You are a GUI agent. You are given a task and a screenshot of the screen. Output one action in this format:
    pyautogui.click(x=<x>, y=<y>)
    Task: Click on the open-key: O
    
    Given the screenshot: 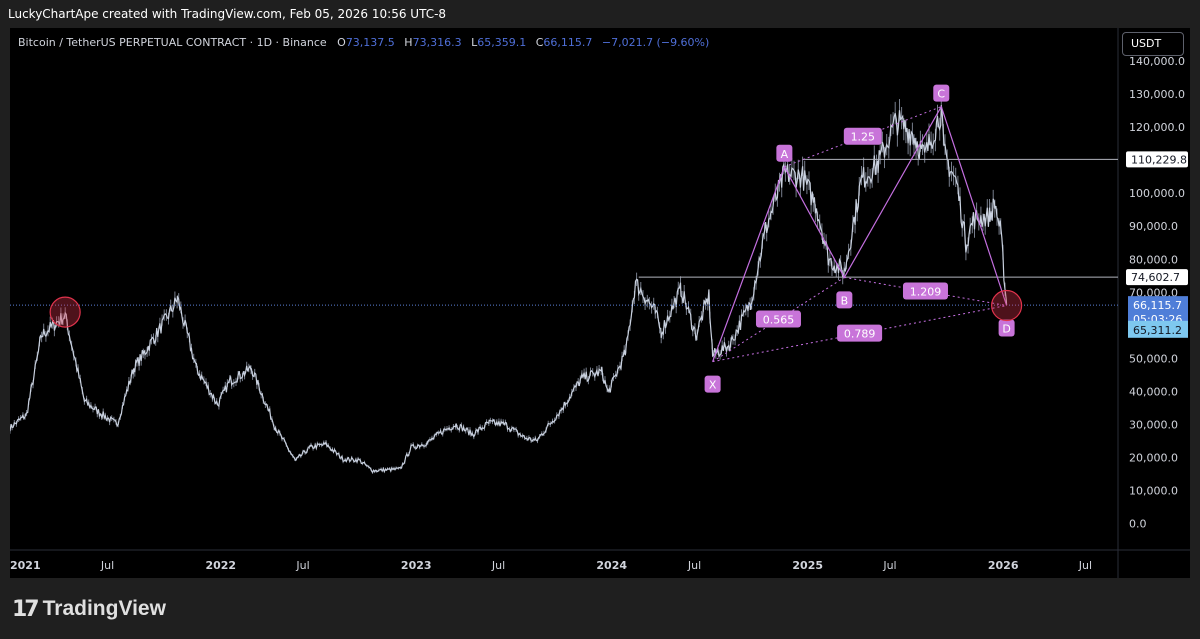 What is the action you would take?
    pyautogui.click(x=341, y=42)
    